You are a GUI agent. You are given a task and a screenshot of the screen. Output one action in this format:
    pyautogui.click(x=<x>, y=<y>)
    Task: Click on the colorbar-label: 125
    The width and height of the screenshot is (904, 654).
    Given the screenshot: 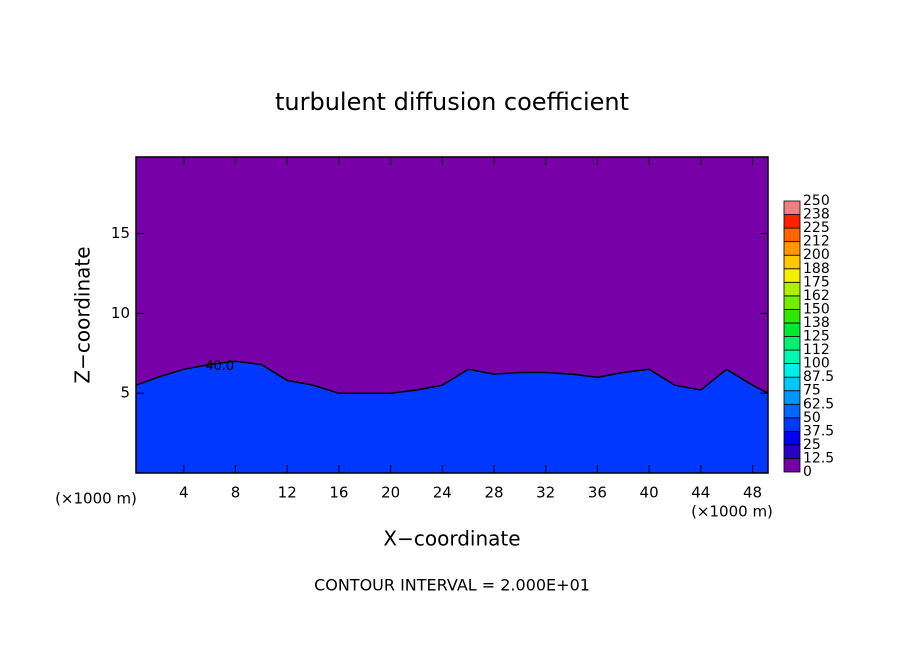 What is the action you would take?
    pyautogui.click(x=816, y=337)
    